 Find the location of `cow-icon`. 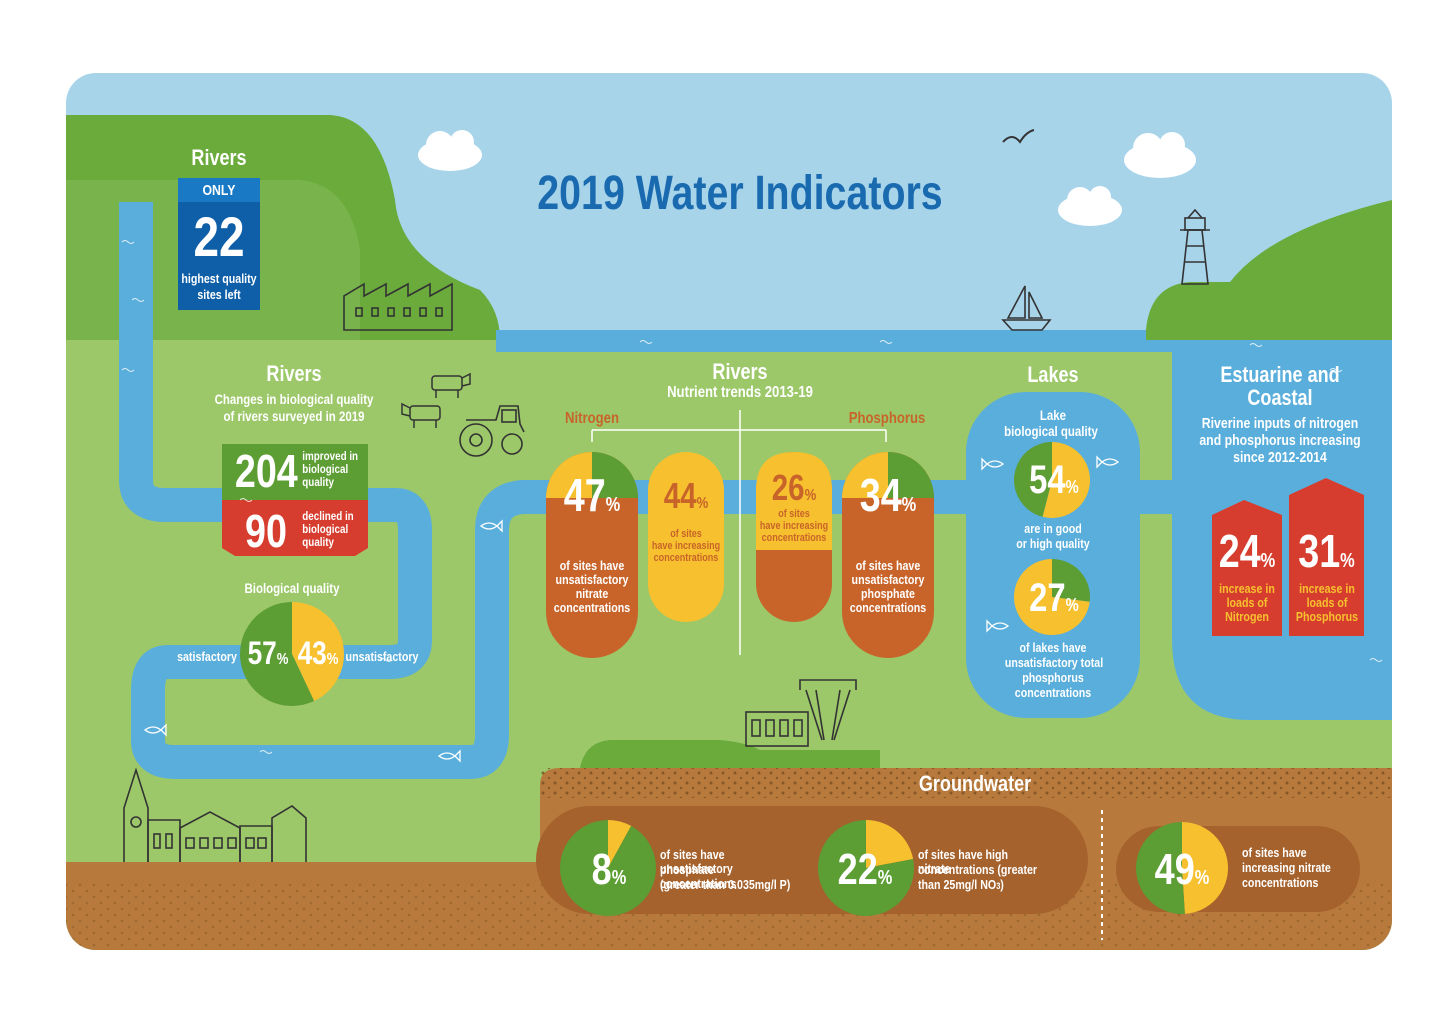

cow-icon is located at coordinates (436, 400).